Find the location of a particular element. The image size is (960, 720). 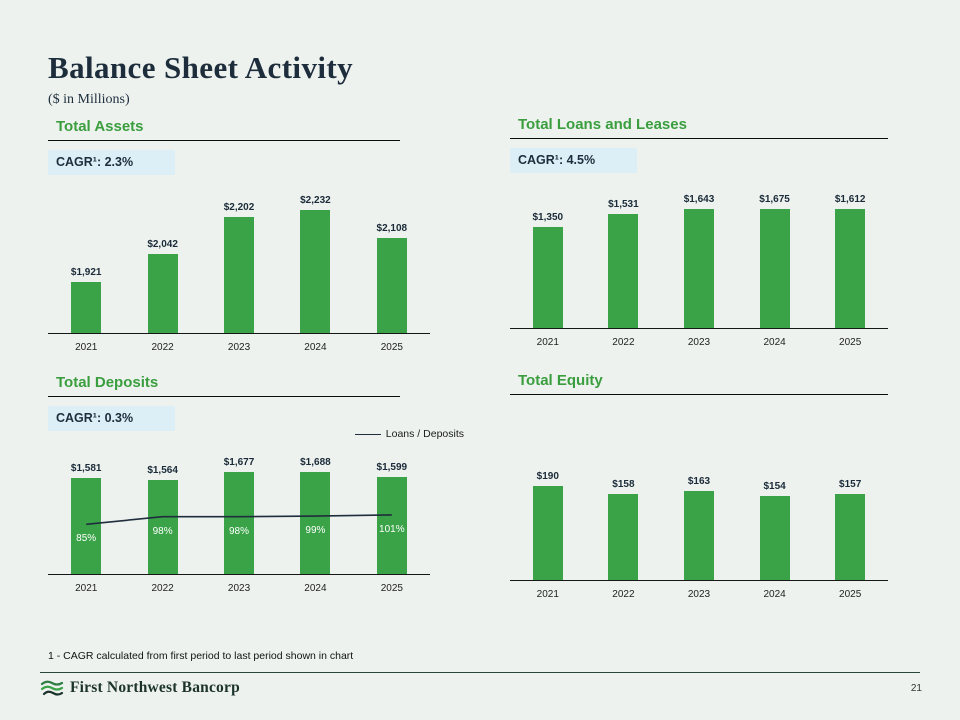

bar-column: $1,581 is located at coordinates (86, 515).